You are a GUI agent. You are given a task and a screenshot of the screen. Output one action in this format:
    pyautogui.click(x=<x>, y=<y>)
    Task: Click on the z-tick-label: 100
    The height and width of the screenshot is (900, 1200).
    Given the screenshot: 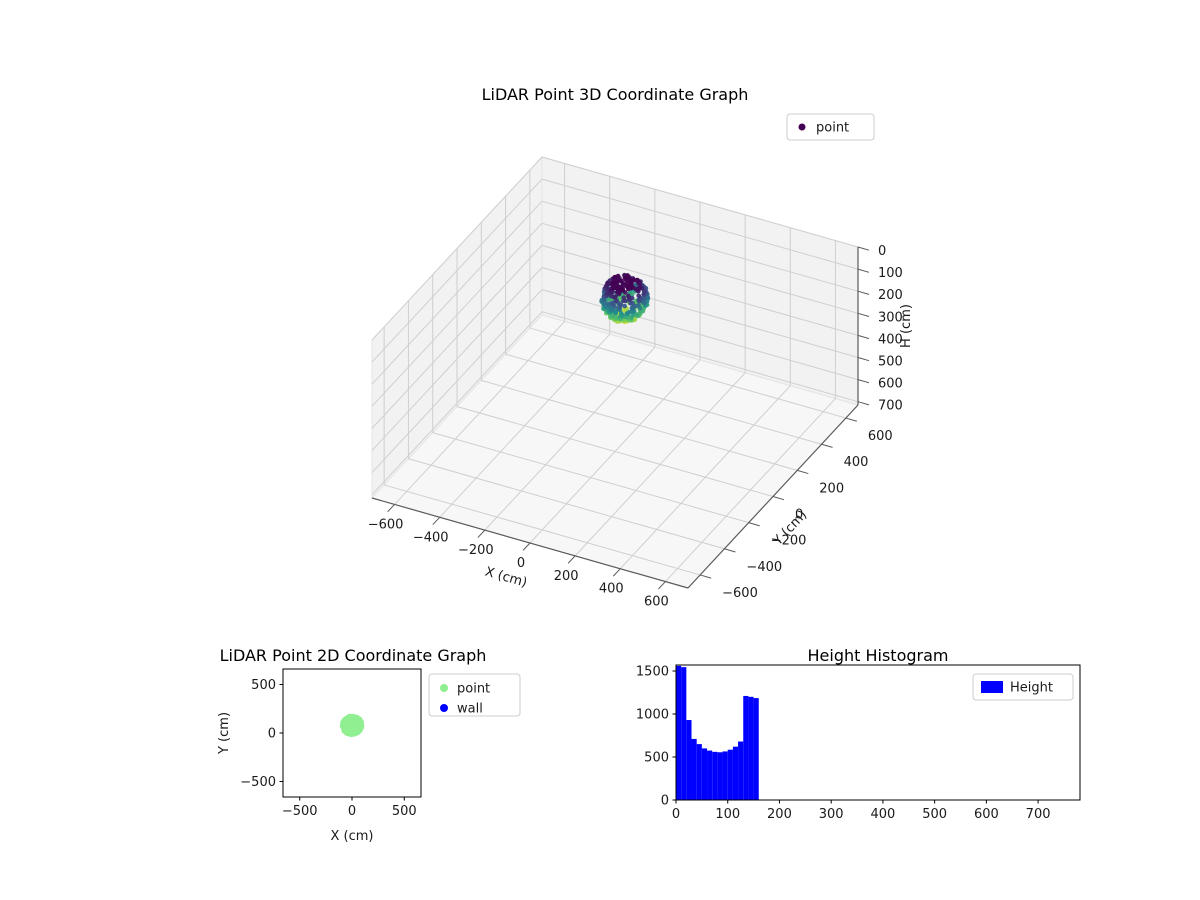 What is the action you would take?
    pyautogui.click(x=890, y=273)
    